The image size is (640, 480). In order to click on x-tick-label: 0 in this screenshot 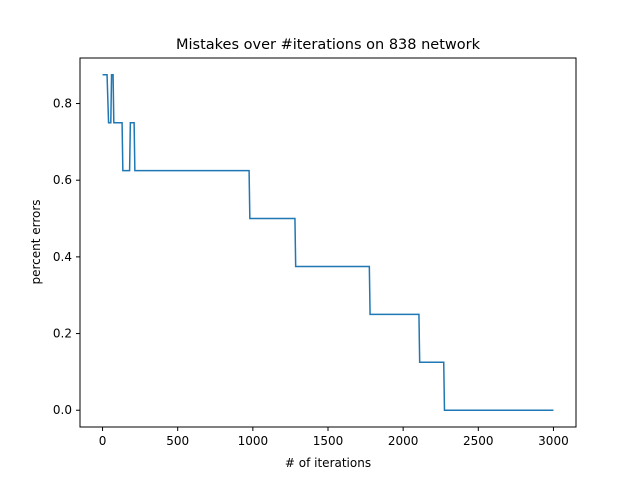, I will do `click(103, 441)`.